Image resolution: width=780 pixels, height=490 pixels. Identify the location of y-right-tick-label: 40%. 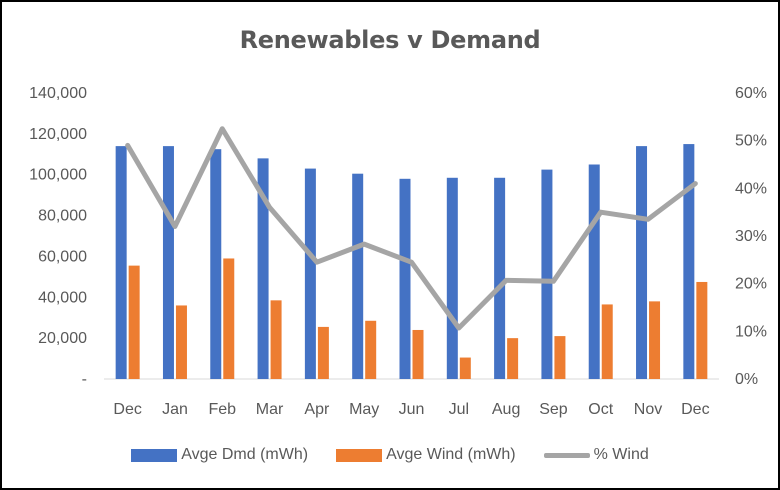
(751, 188).